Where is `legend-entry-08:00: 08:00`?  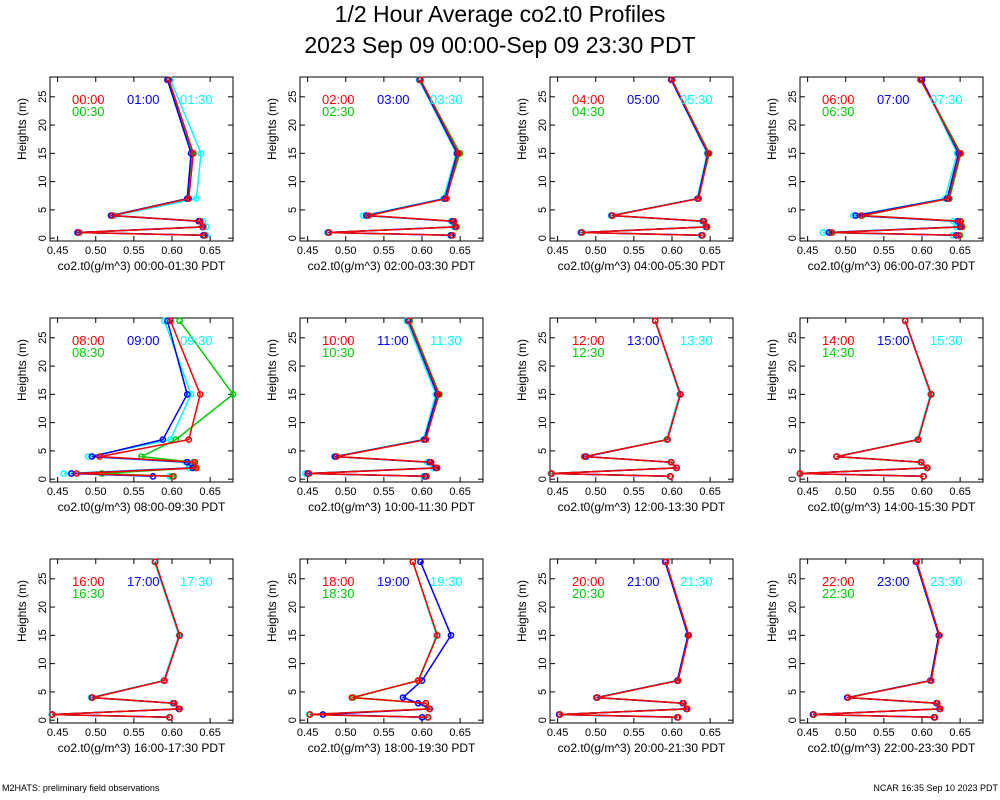
legend-entry-08:00: 08:00 is located at coordinates (88, 340).